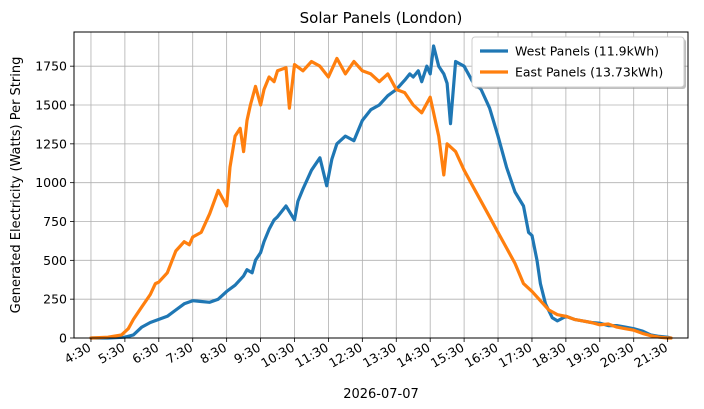 The image size is (704, 409). I want to click on legend-box, so click(578, 62).